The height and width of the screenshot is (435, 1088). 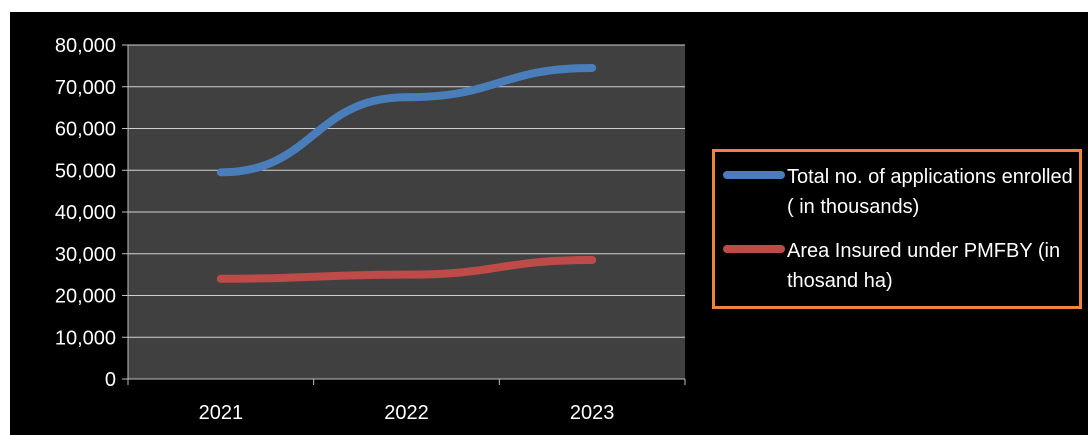 What do you see at coordinates (924, 266) in the screenshot?
I see `legend-label-area-insured: Area Insured under PMFBY (in thosand ha)` at bounding box center [924, 266].